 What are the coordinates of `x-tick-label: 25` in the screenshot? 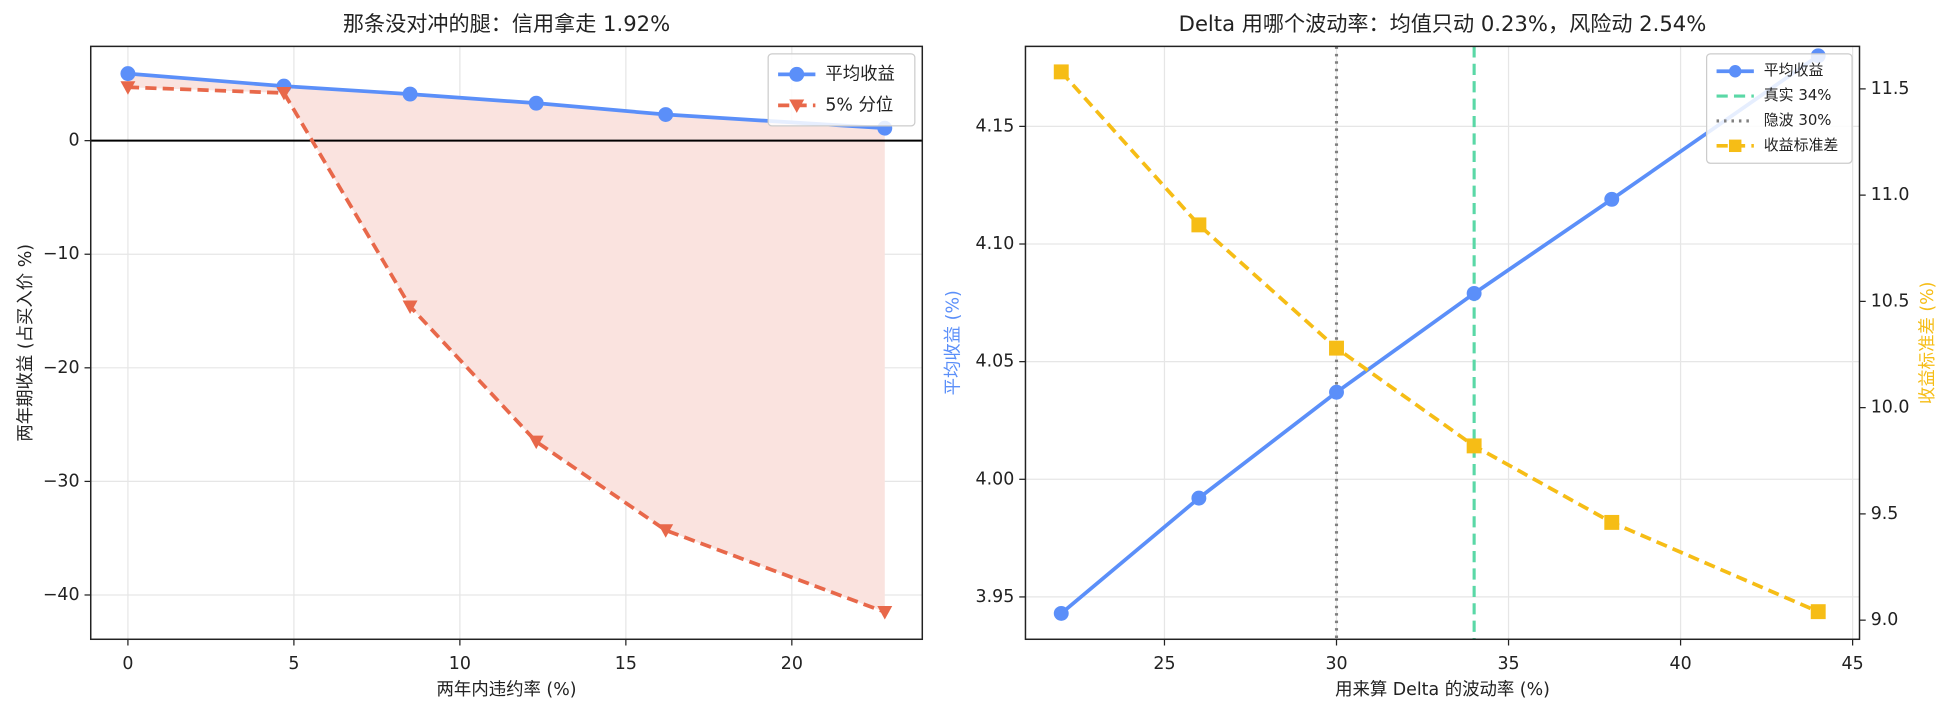 It's located at (1164, 664).